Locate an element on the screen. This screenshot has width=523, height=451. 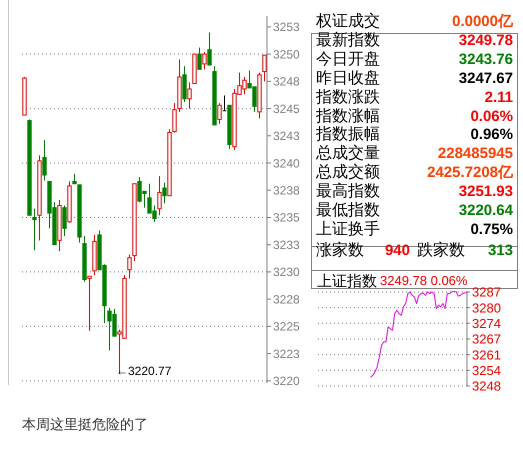
text: 涨家数 is located at coordinates (340, 251).